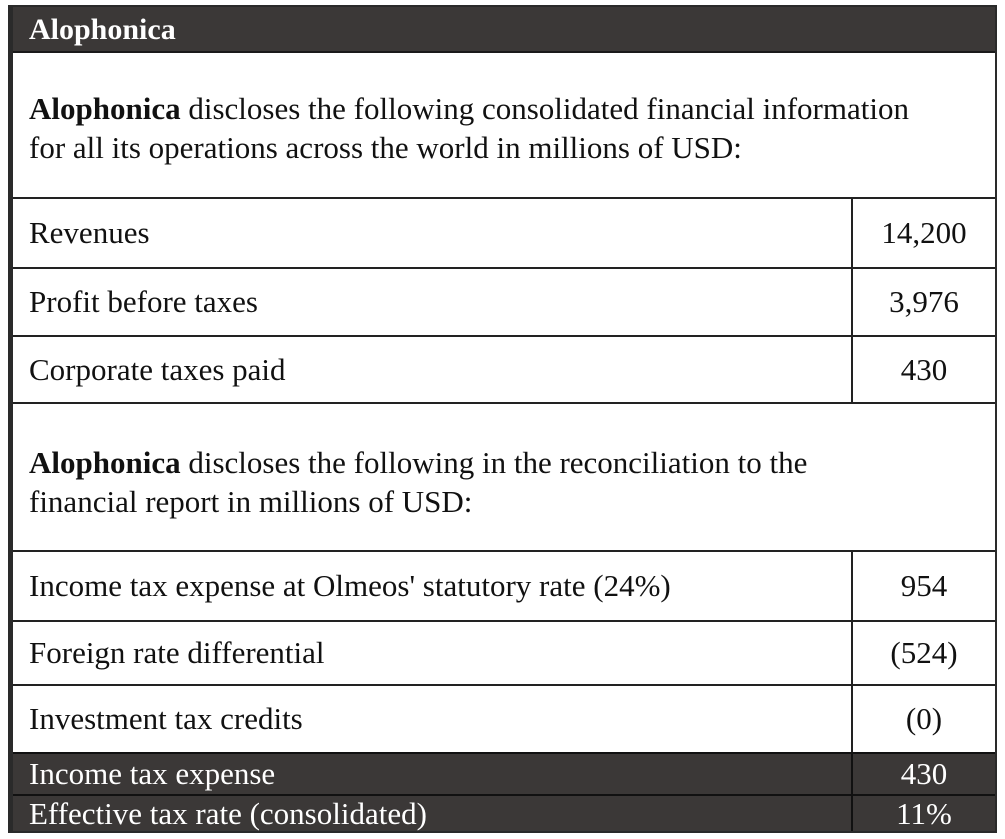 This screenshot has width=1005, height=839. I want to click on table-row: Investment tax credits (0), so click(504, 718).